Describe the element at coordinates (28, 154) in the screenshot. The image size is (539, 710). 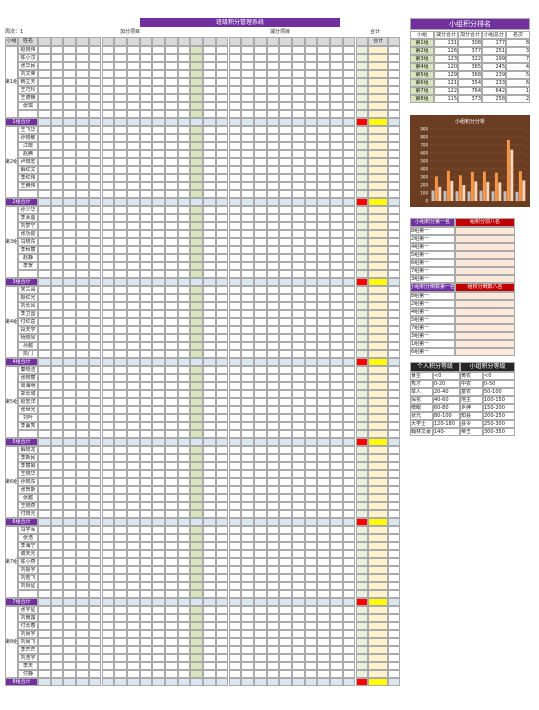
I see `member-name: 赵腾` at that location.